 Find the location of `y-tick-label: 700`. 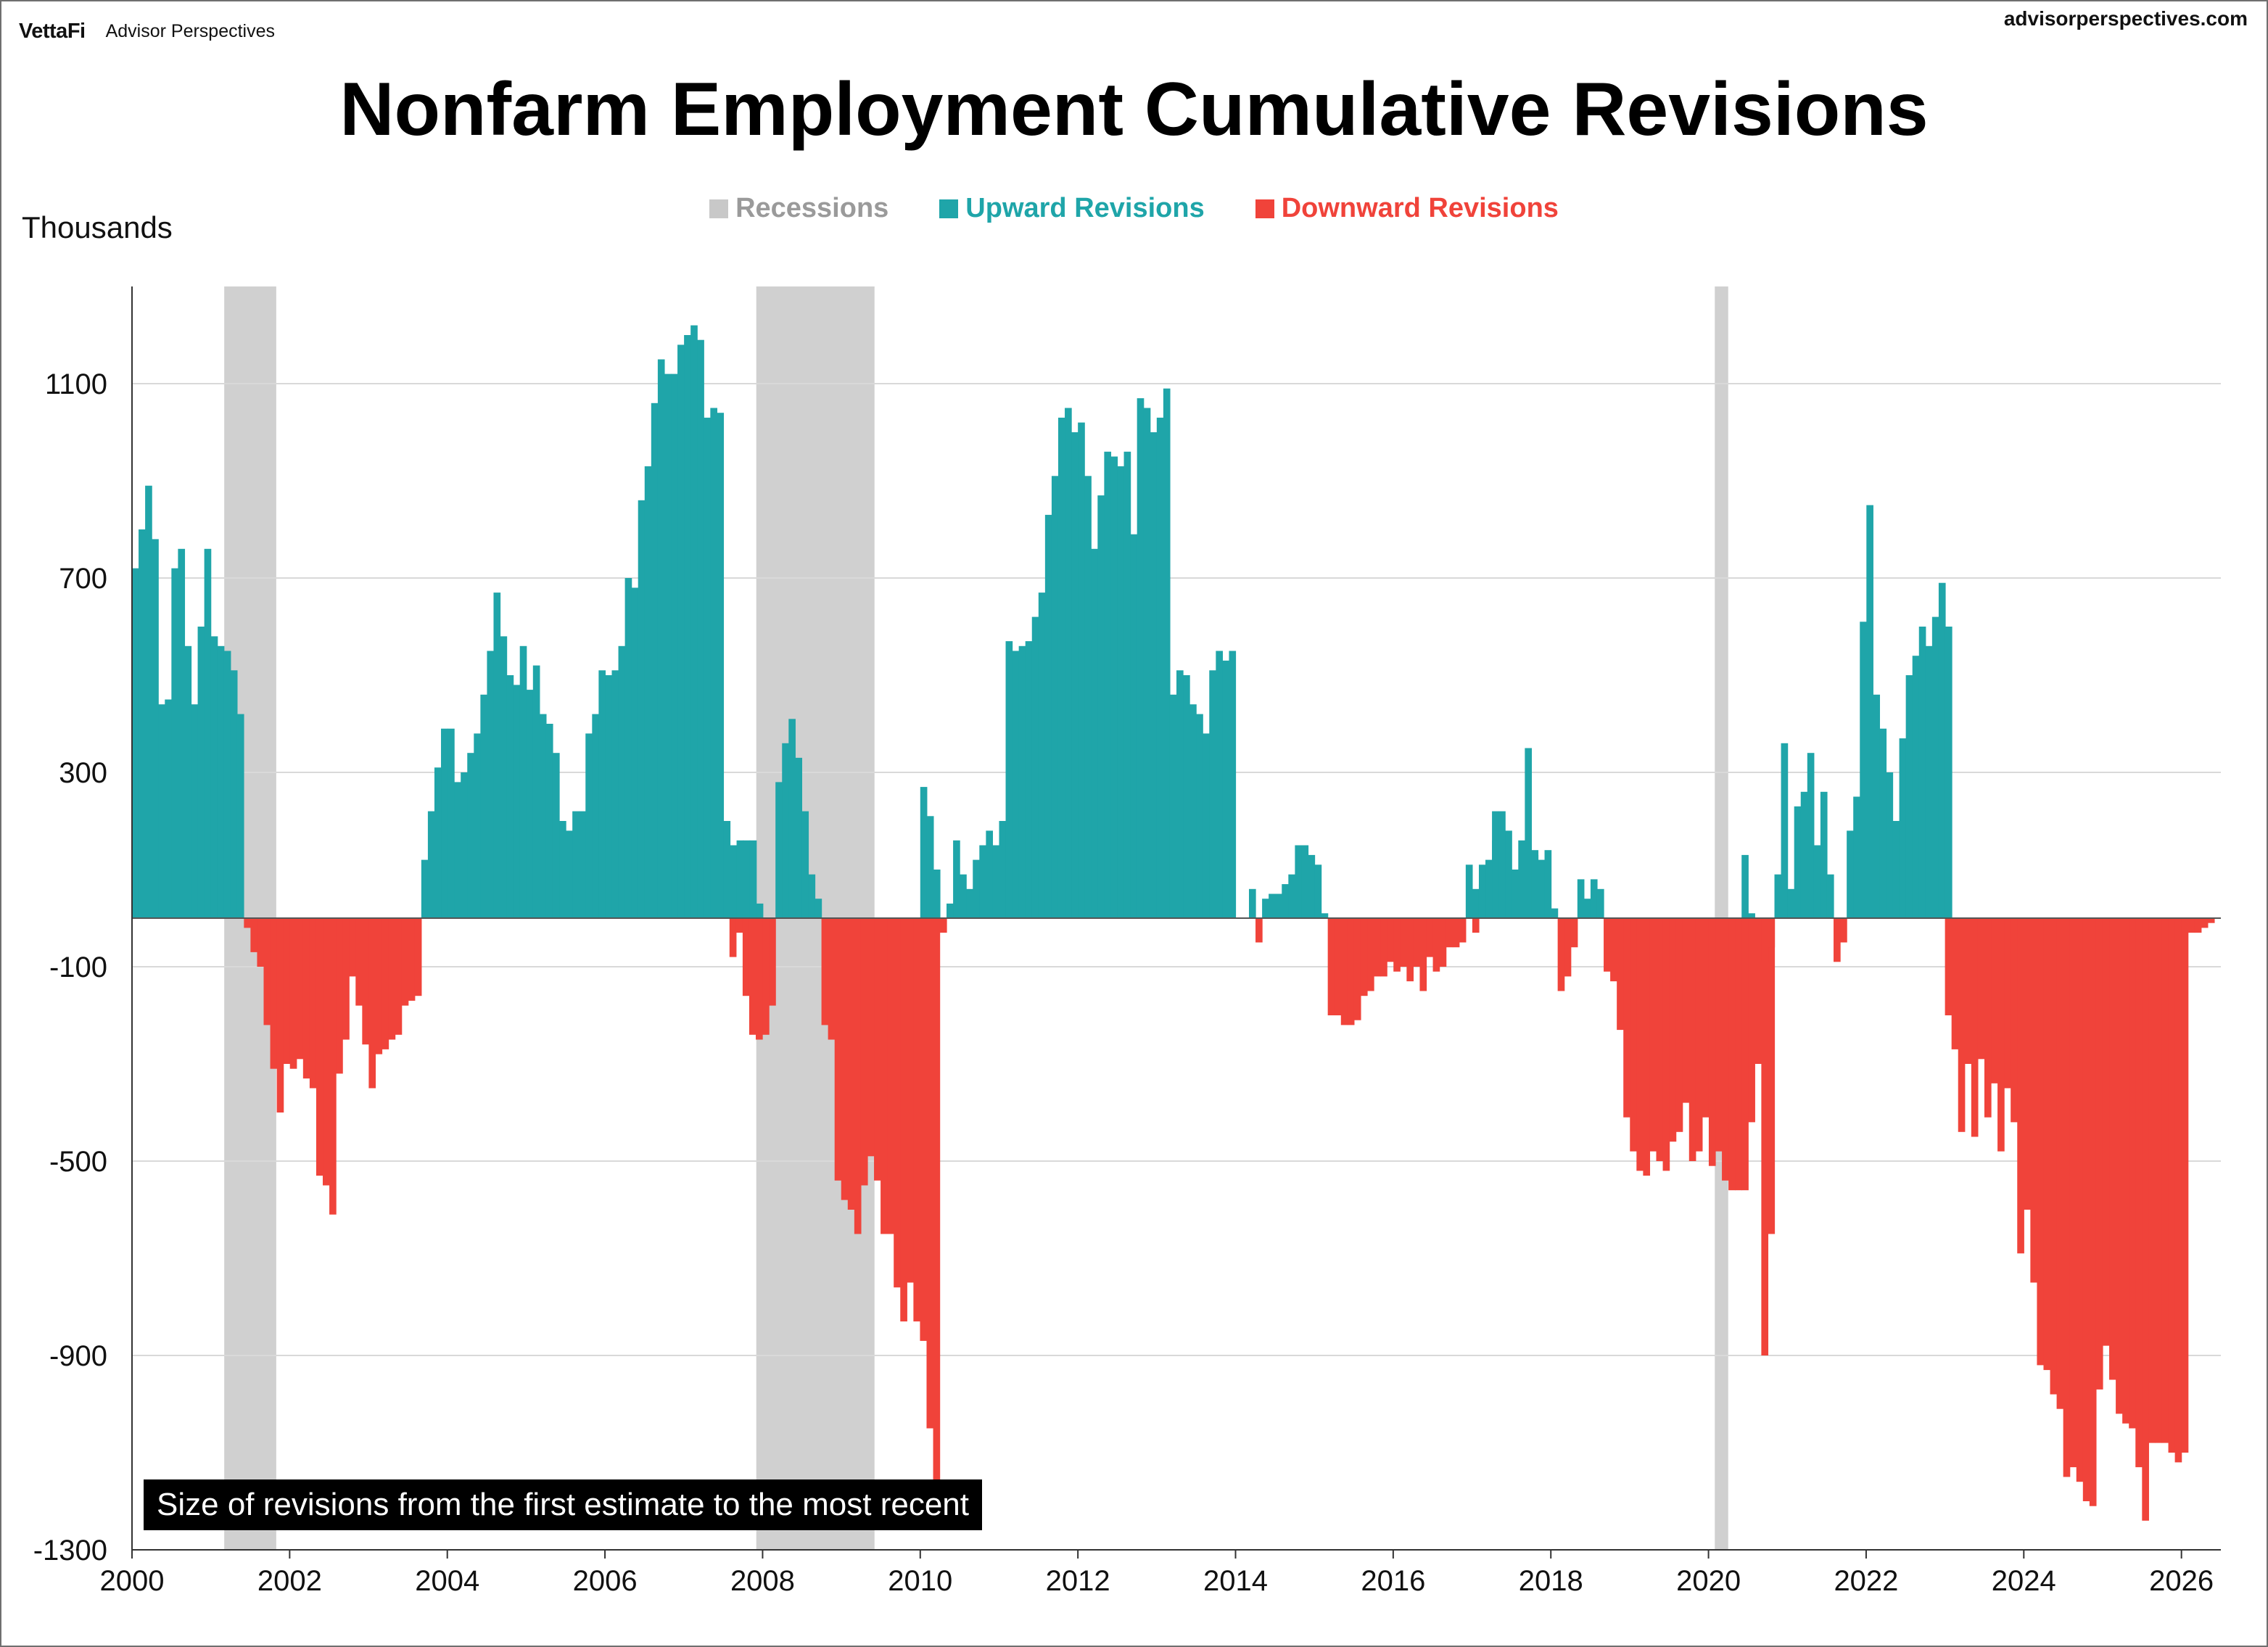

y-tick-label: 700 is located at coordinates (83, 579).